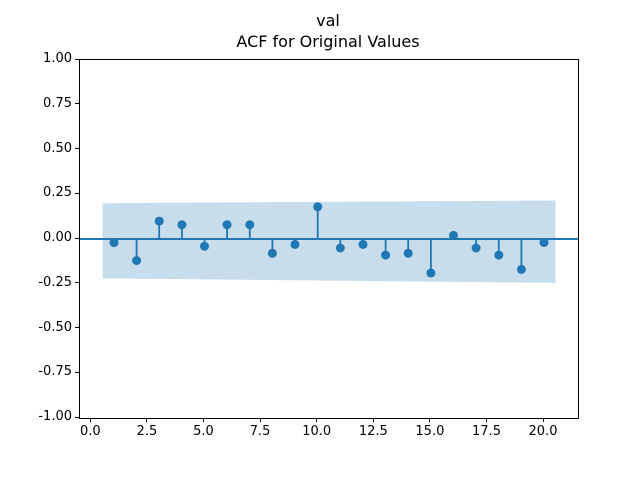 This screenshot has width=640, height=480. Describe the element at coordinates (486, 431) in the screenshot. I see `x-tick-label: 17.5` at that location.